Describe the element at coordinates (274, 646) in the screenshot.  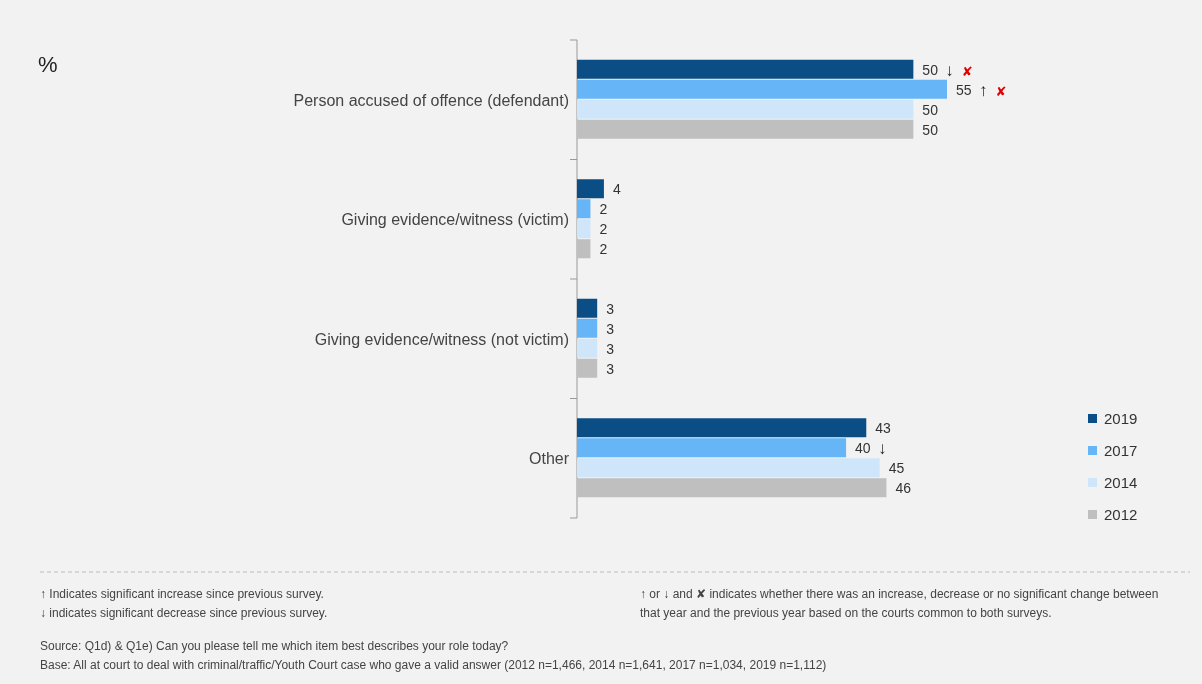
I see `source-note: Source: Q1d) & Q1e) Can you please tell me which item best describes your role today?` at that location.